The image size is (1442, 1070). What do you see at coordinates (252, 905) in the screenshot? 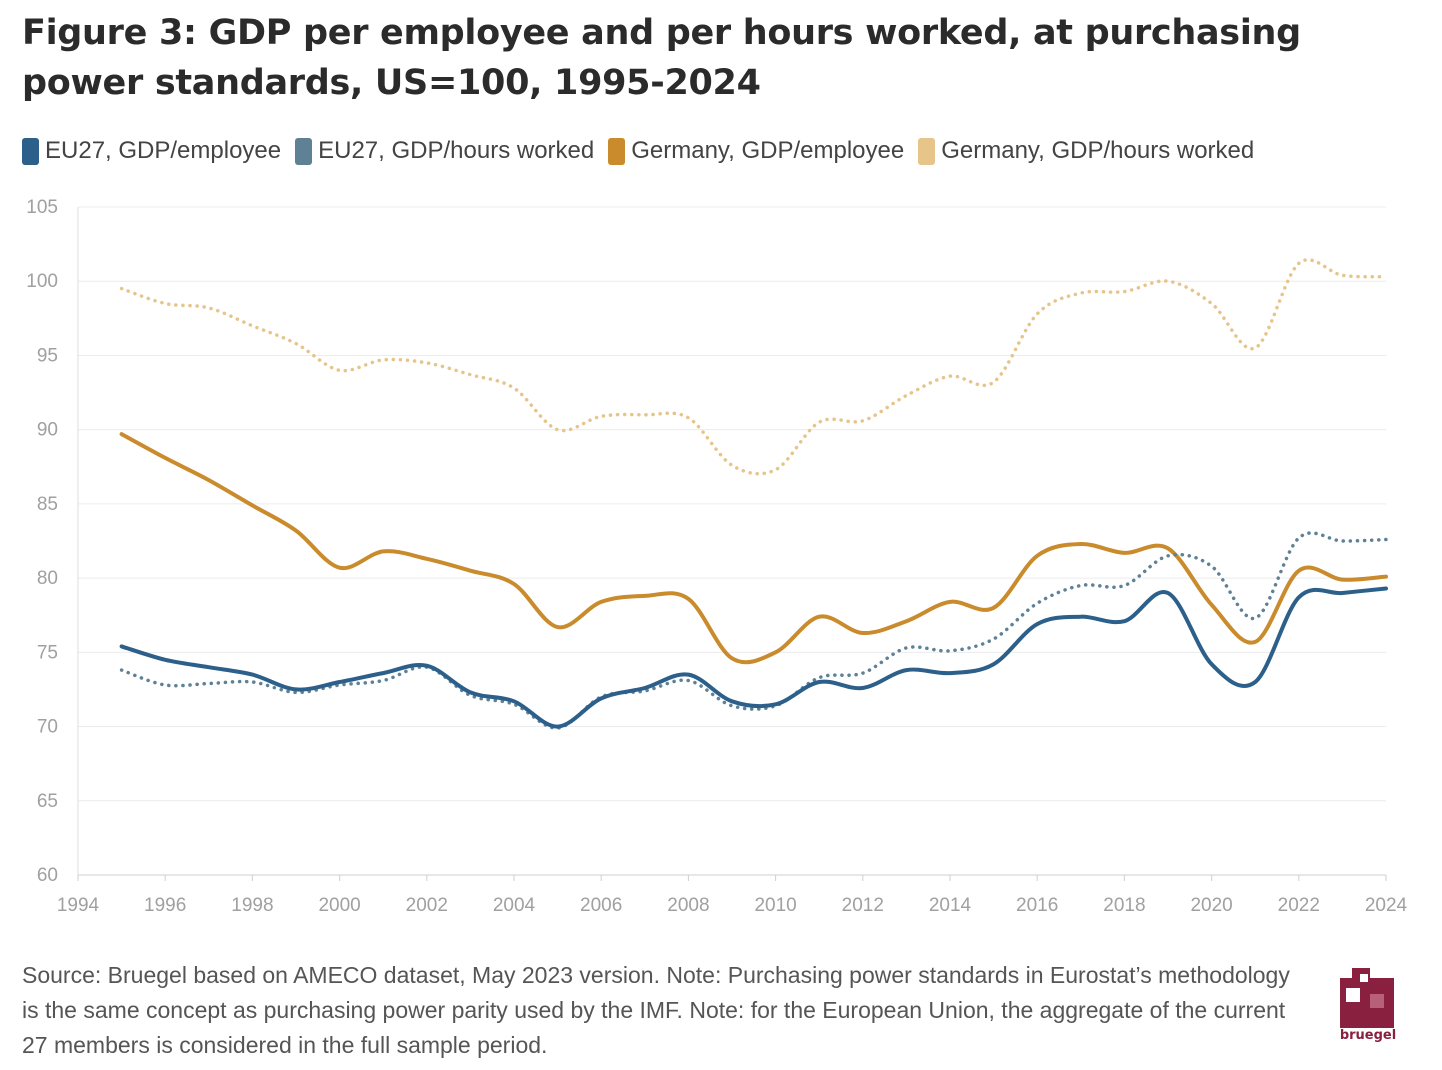
I see `x-tick-label: 1998` at bounding box center [252, 905].